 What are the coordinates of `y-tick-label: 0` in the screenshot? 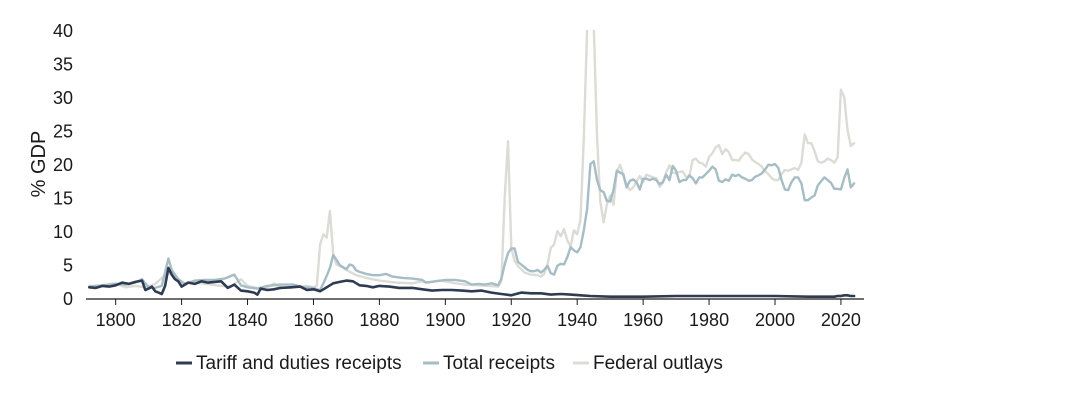 It's located at (68, 299).